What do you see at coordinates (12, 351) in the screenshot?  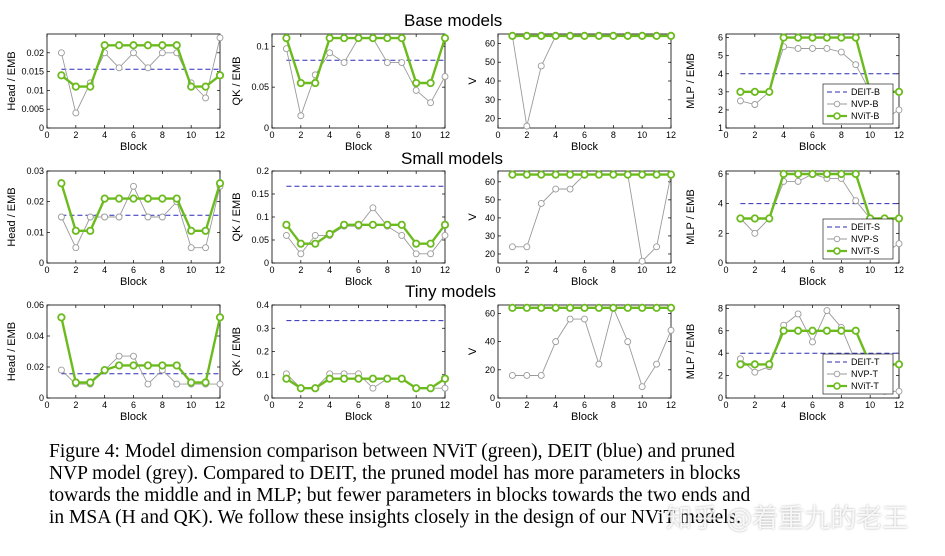 I see `y-axis-label: Head / EMB` at bounding box center [12, 351].